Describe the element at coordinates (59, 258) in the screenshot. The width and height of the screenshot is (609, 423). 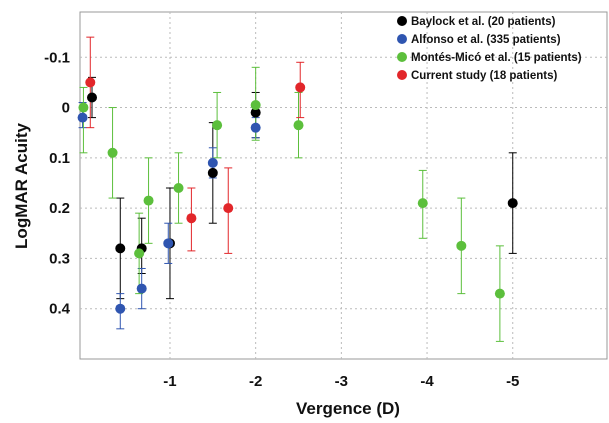
I see `y-tick-label: 0.3` at that location.